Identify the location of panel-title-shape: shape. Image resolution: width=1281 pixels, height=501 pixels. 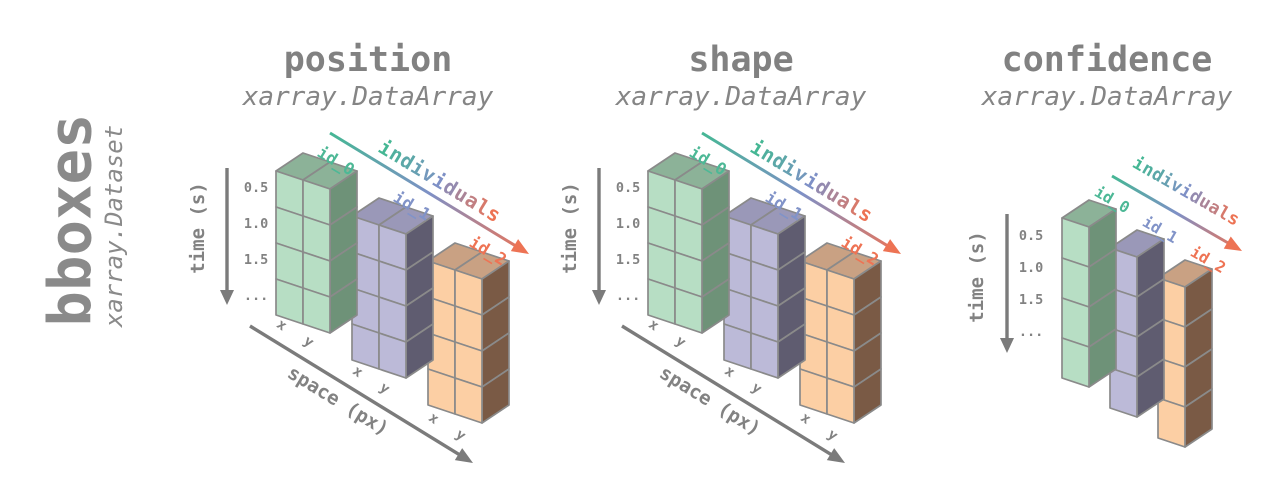
(741, 60).